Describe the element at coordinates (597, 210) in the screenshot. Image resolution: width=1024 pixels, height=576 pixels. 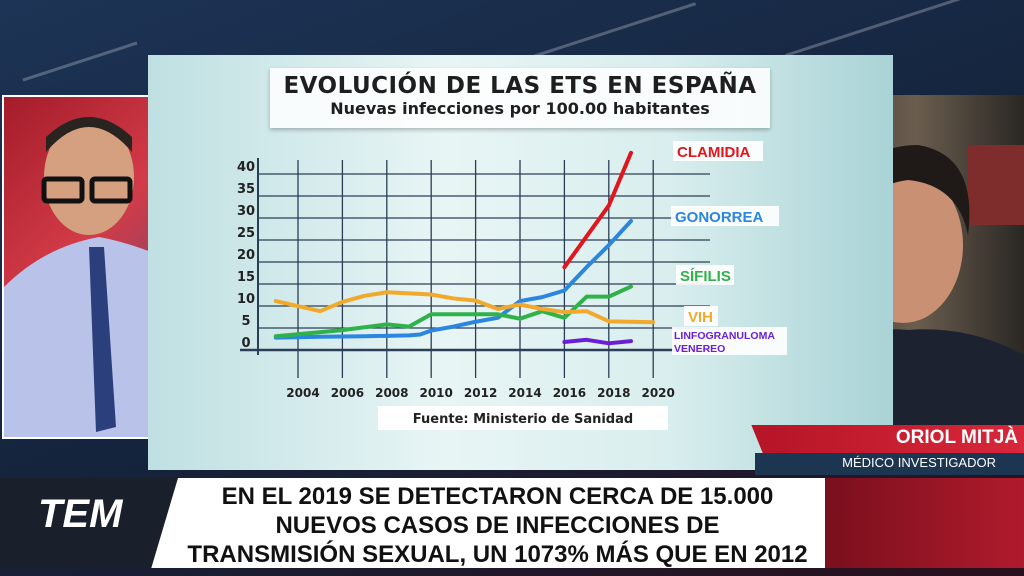
I see `series-line-clamidia` at that location.